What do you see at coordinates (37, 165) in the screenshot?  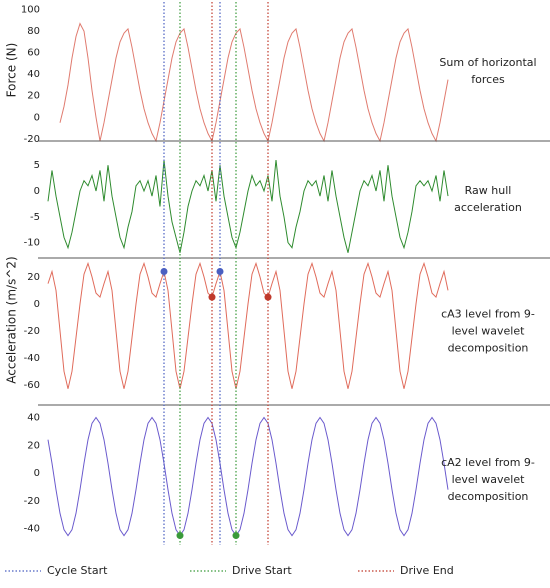 I see `y-tick-label: 5` at bounding box center [37, 165].